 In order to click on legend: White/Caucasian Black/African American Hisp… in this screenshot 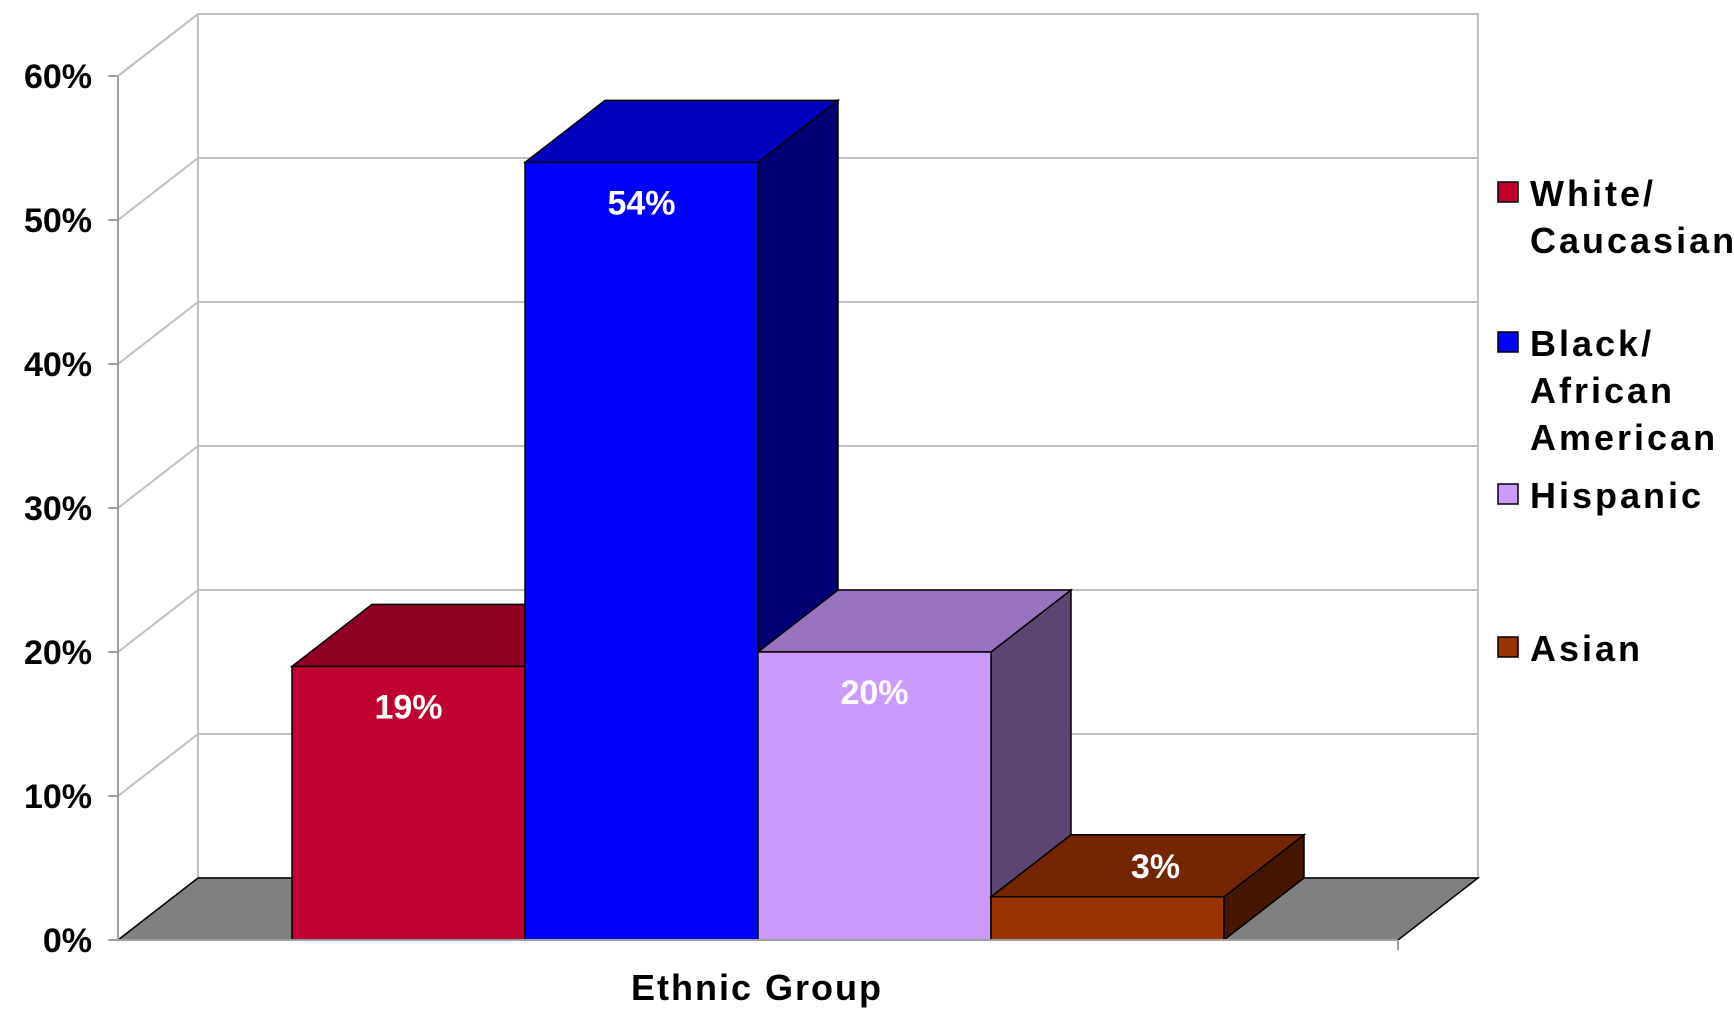, I will do `click(1615, 421)`.